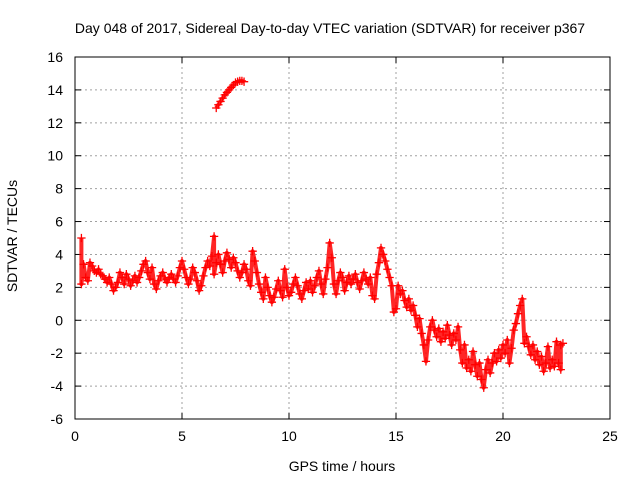  I want to click on y-tick-label: -6, so click(57, 419).